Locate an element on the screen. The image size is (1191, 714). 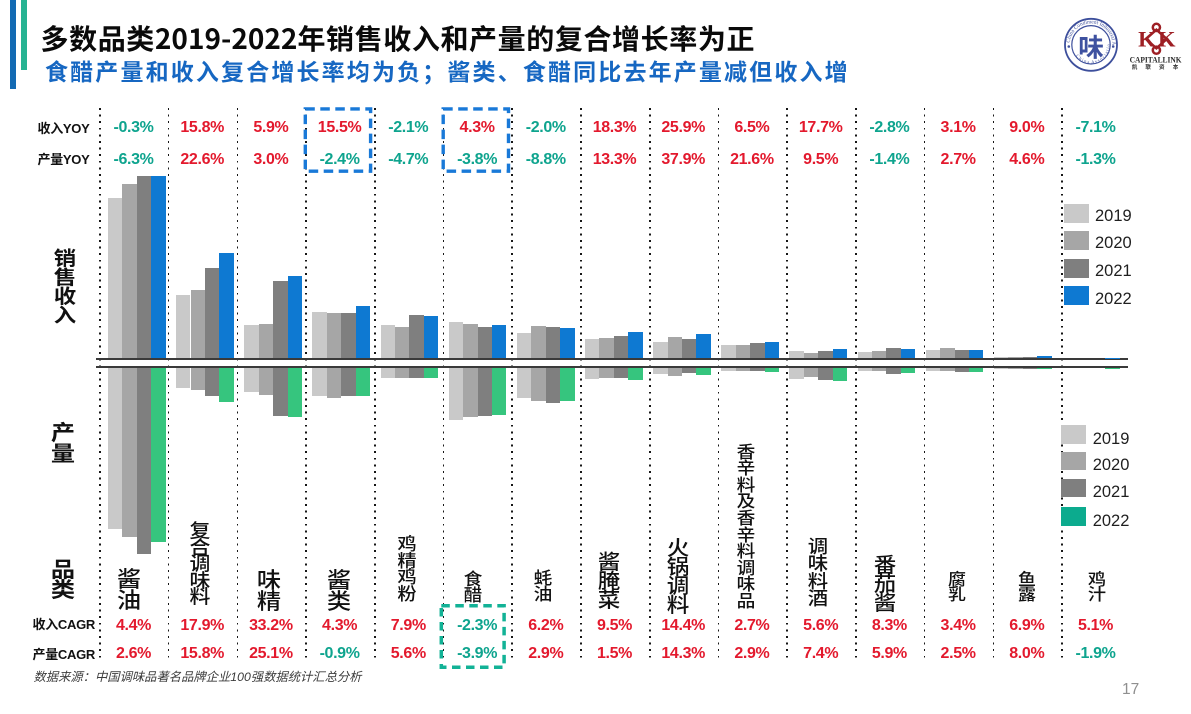
svg-text: 味 is located at coordinates (1091, 45).